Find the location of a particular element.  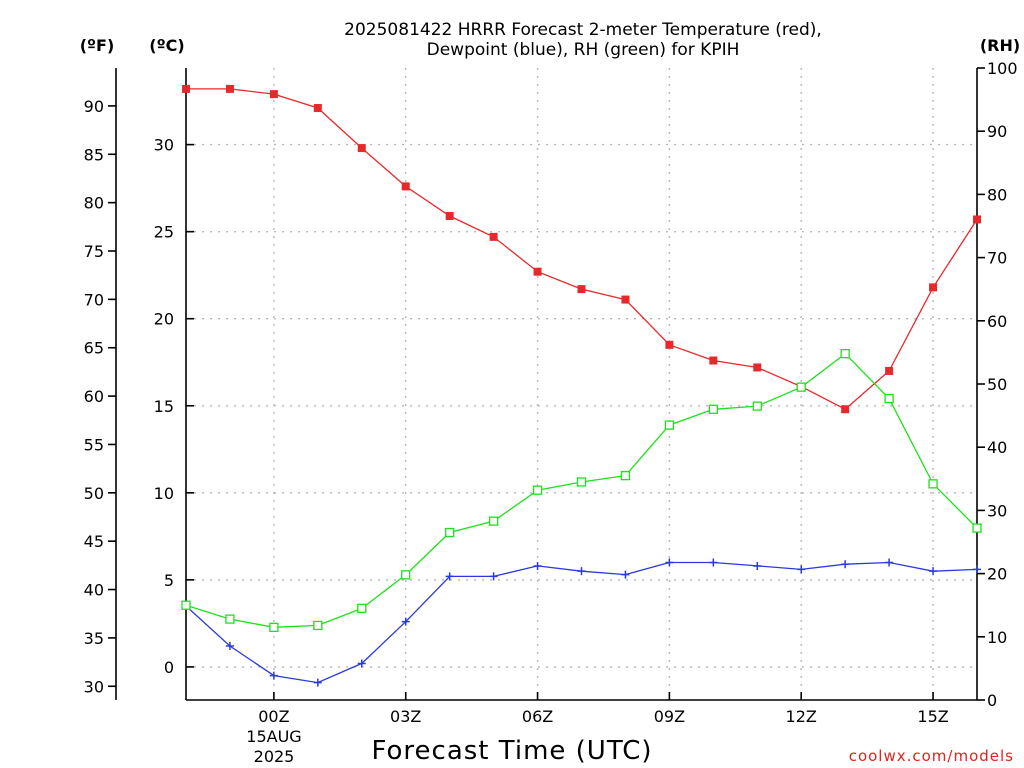

x-tick-label: 06Z is located at coordinates (537, 716).